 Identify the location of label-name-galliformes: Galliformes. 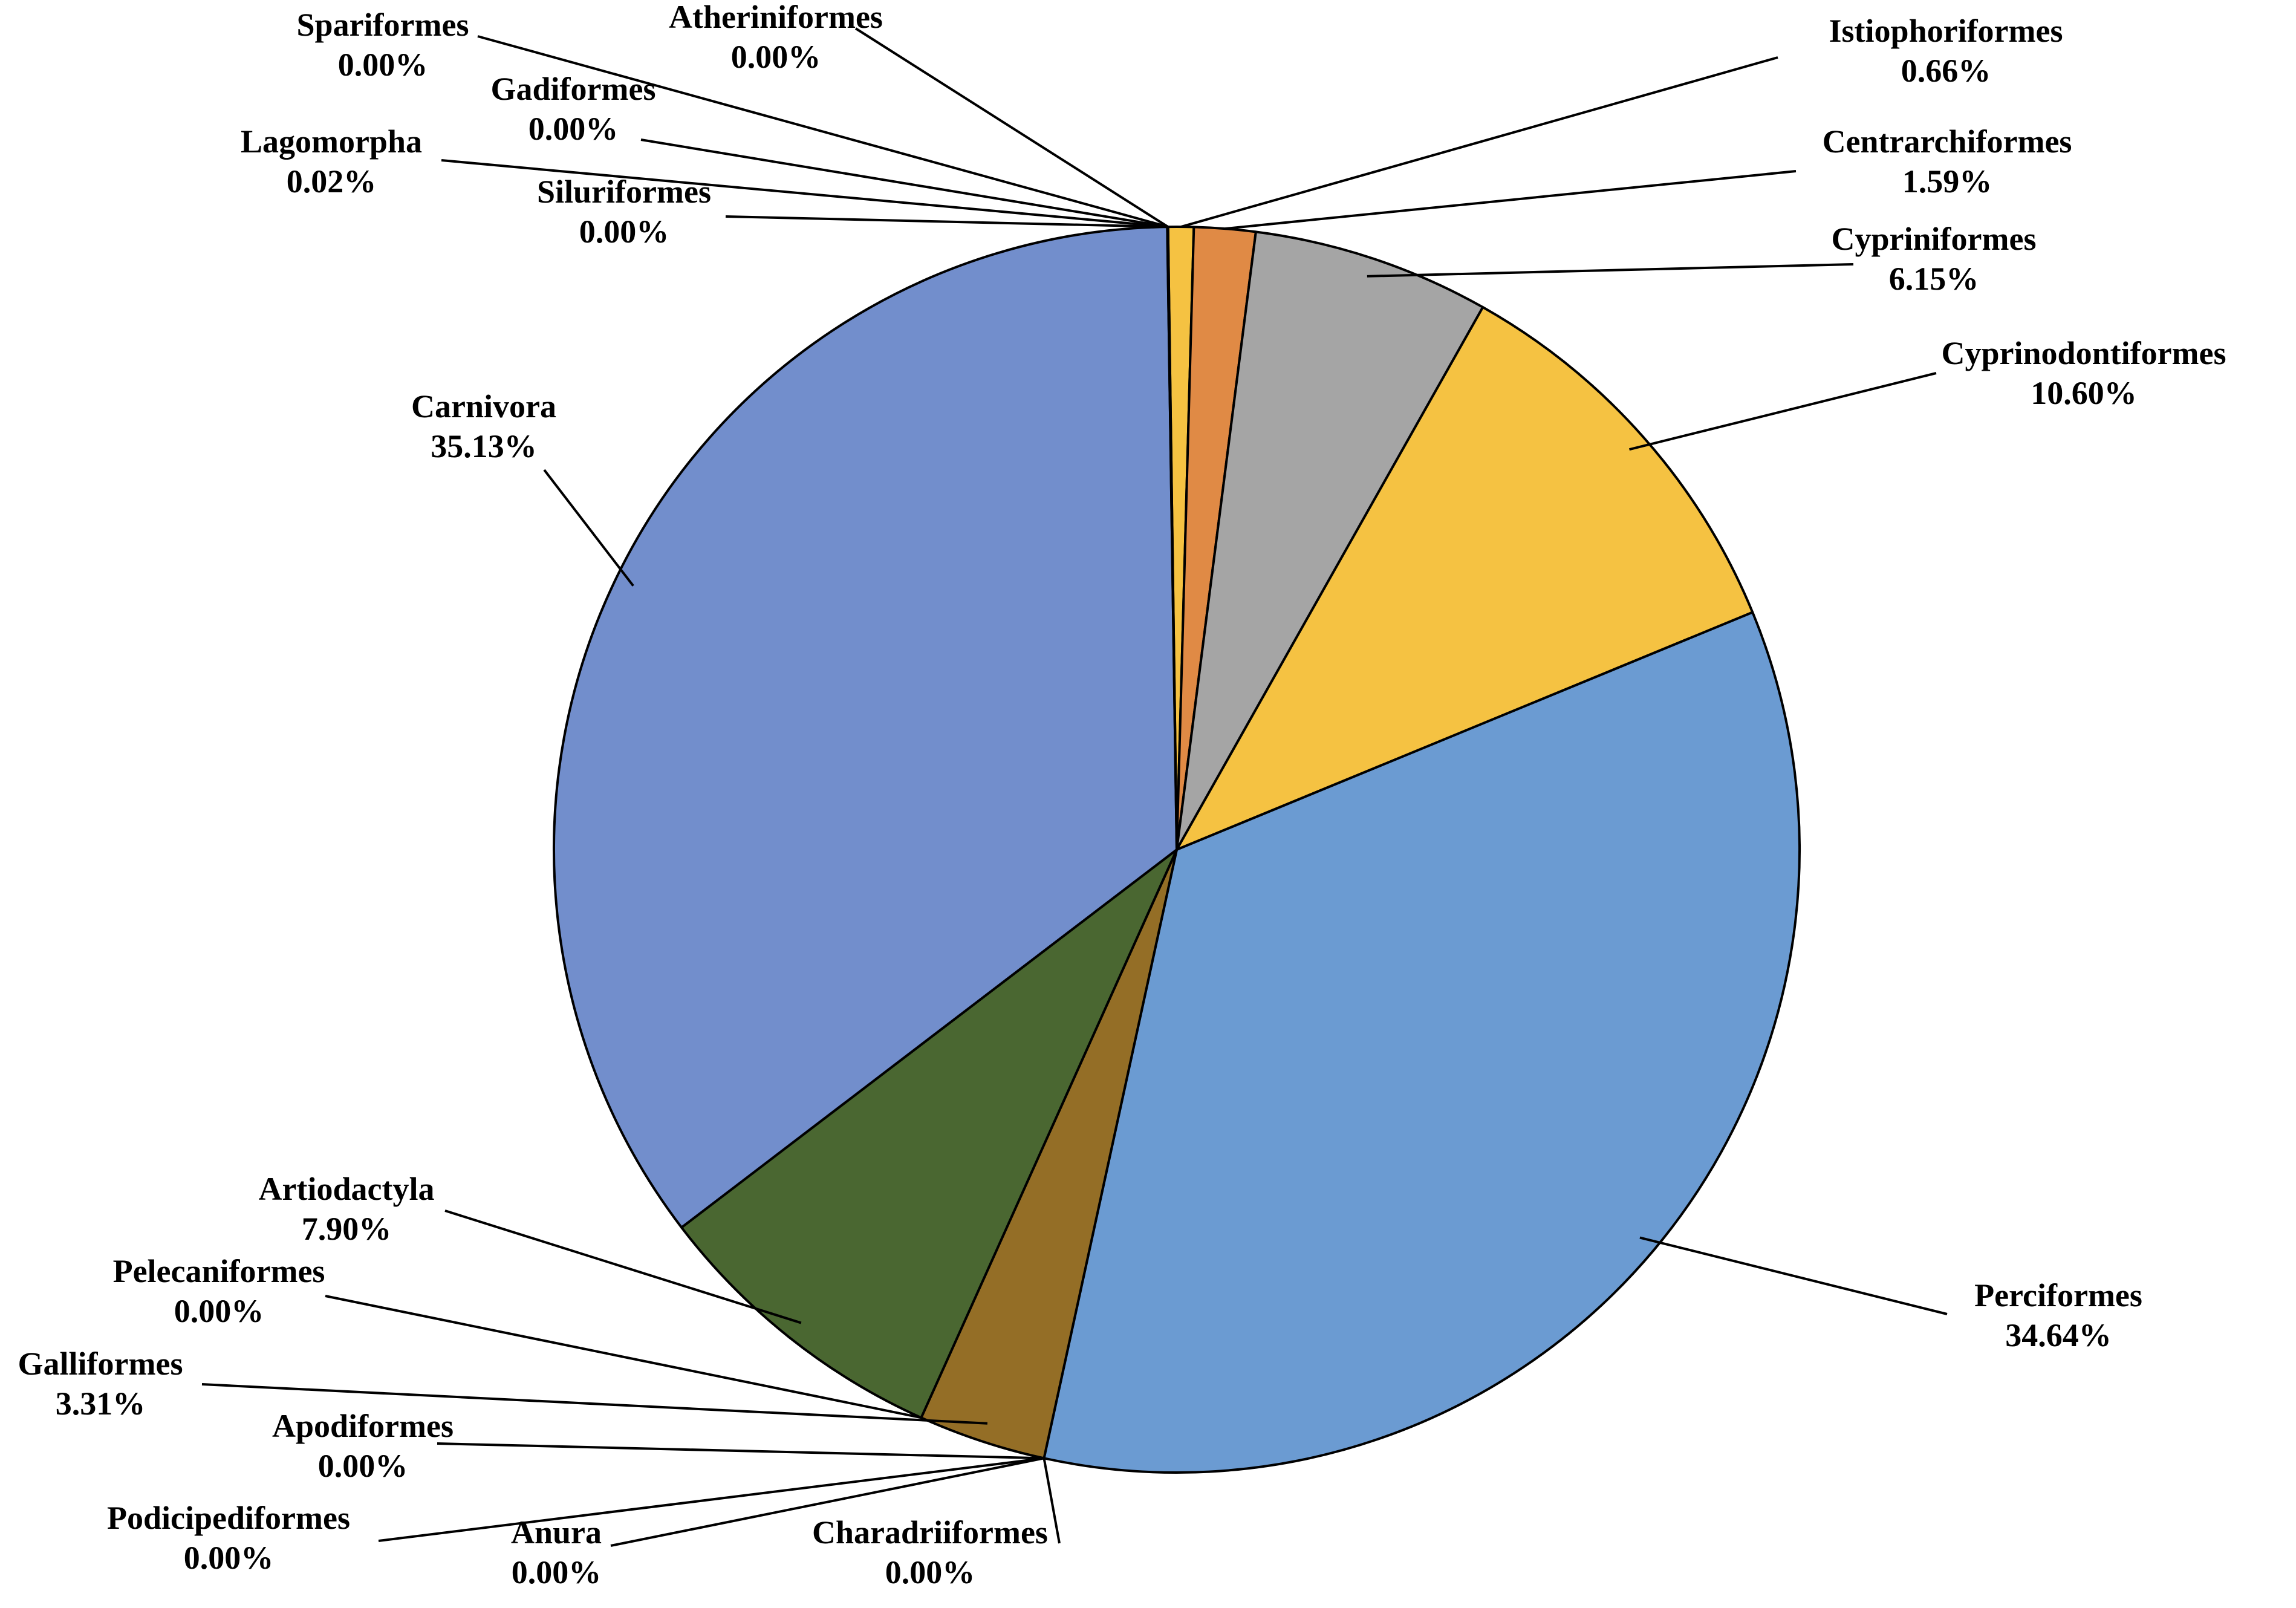
(100, 1364).